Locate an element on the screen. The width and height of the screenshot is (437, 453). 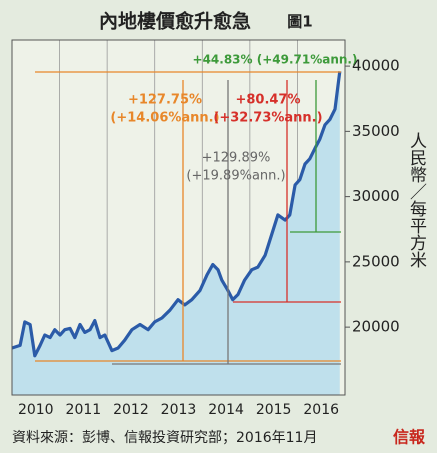
figure-label: 圖1 is located at coordinates (299, 22).